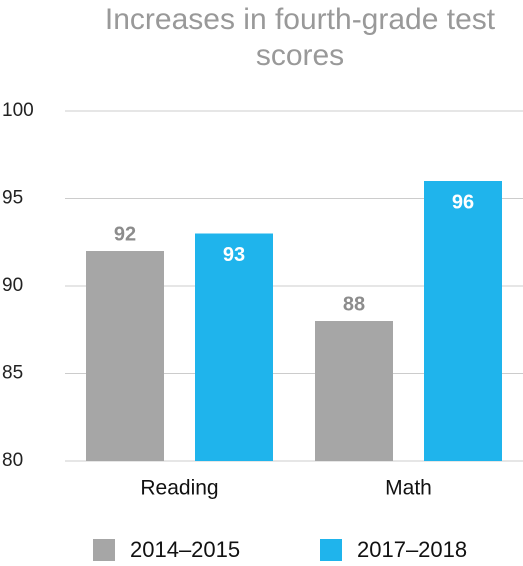 The height and width of the screenshot is (566, 523). I want to click on data-label: 88, so click(354, 304).